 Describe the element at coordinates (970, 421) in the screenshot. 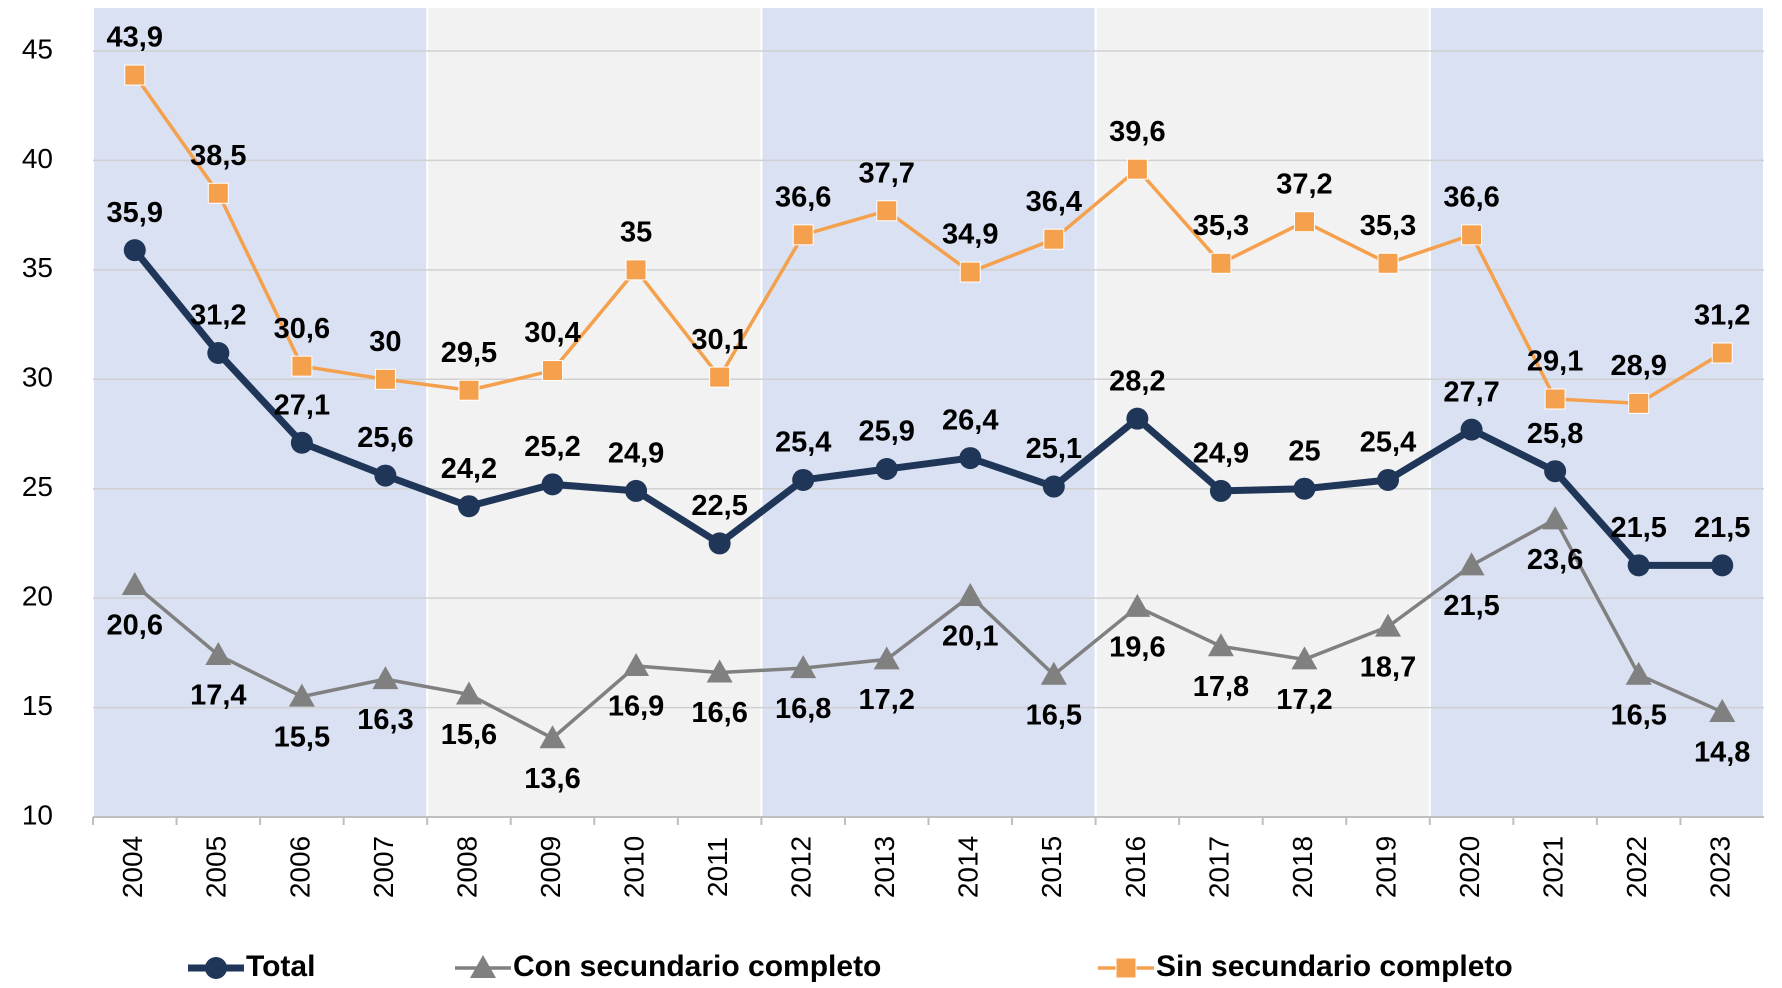

I see `data-label: 26,4` at that location.